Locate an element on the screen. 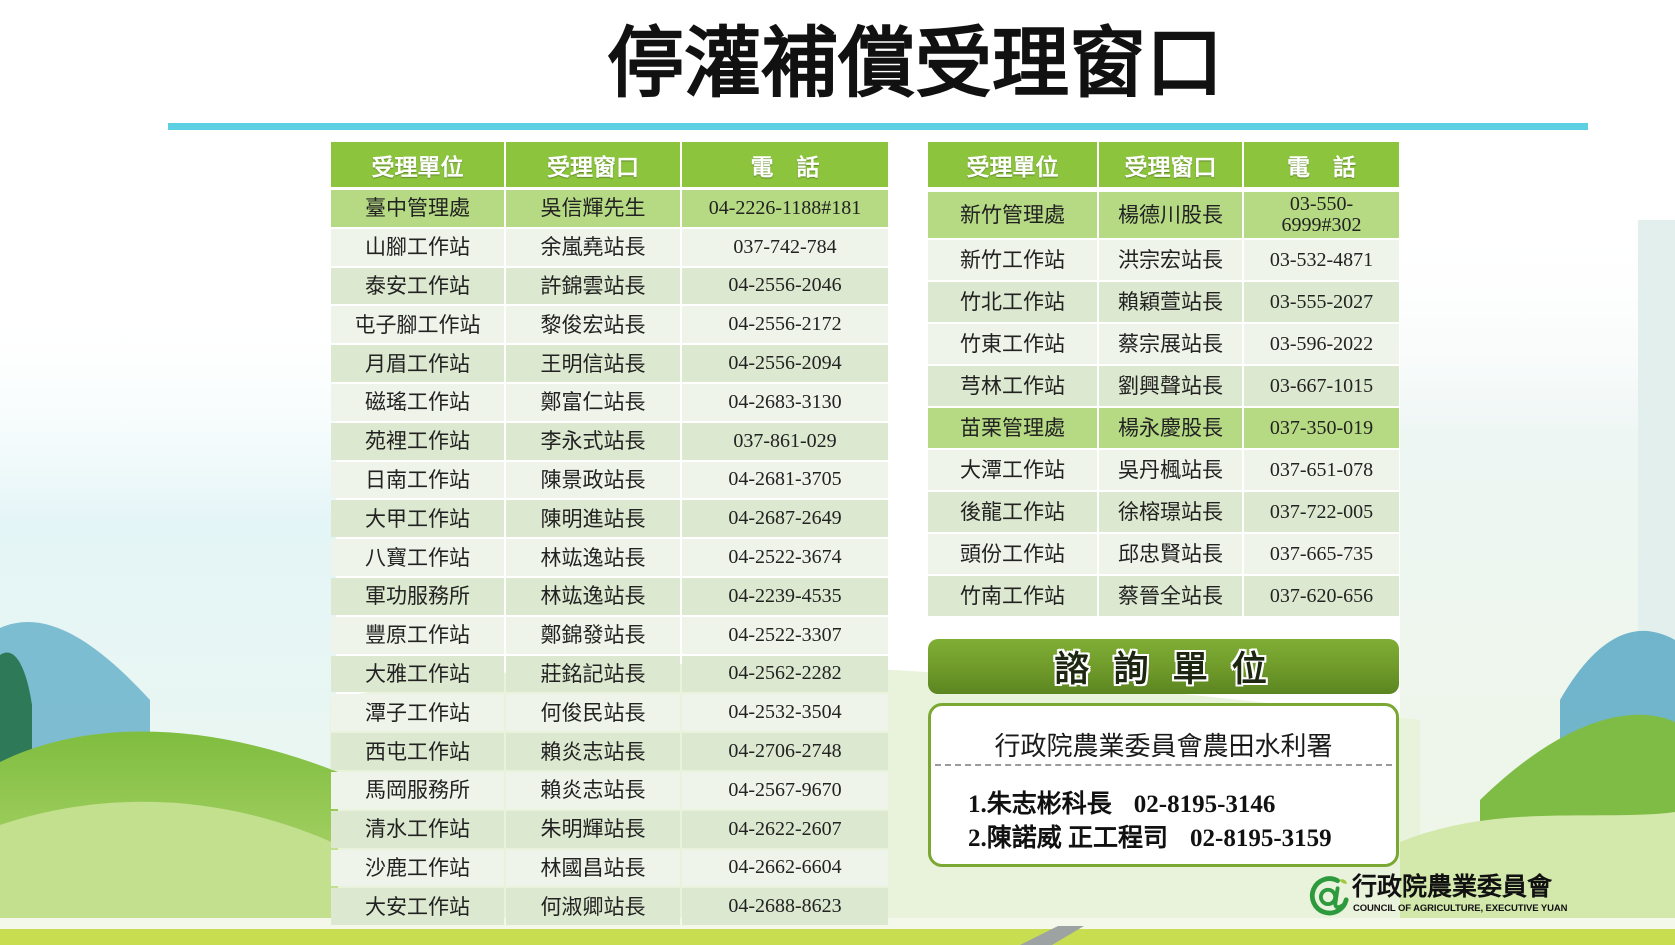  coa-emblem-icon is located at coordinates (1329, 896).